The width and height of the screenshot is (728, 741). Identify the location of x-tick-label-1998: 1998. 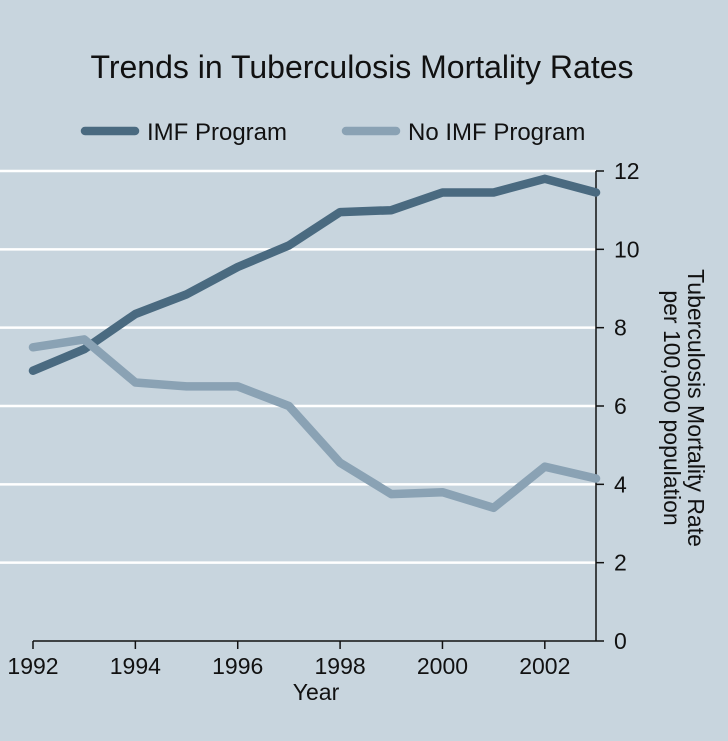
(340, 666).